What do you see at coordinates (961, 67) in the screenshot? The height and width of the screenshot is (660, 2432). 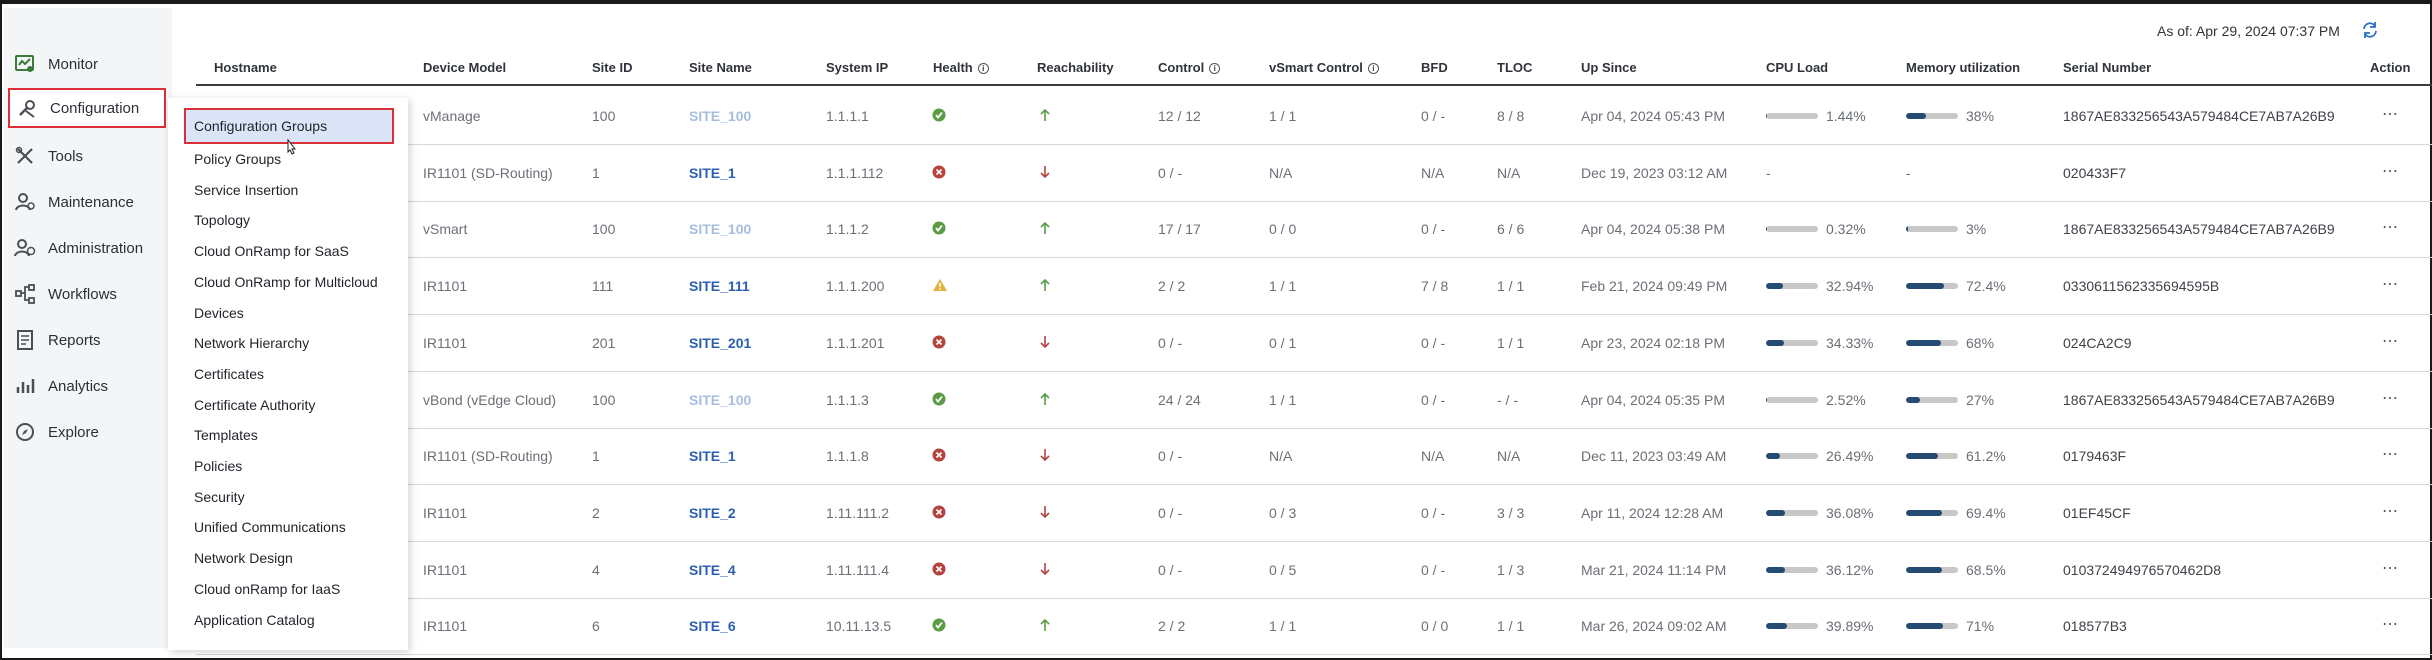 I see `header-health: Health i` at bounding box center [961, 67].